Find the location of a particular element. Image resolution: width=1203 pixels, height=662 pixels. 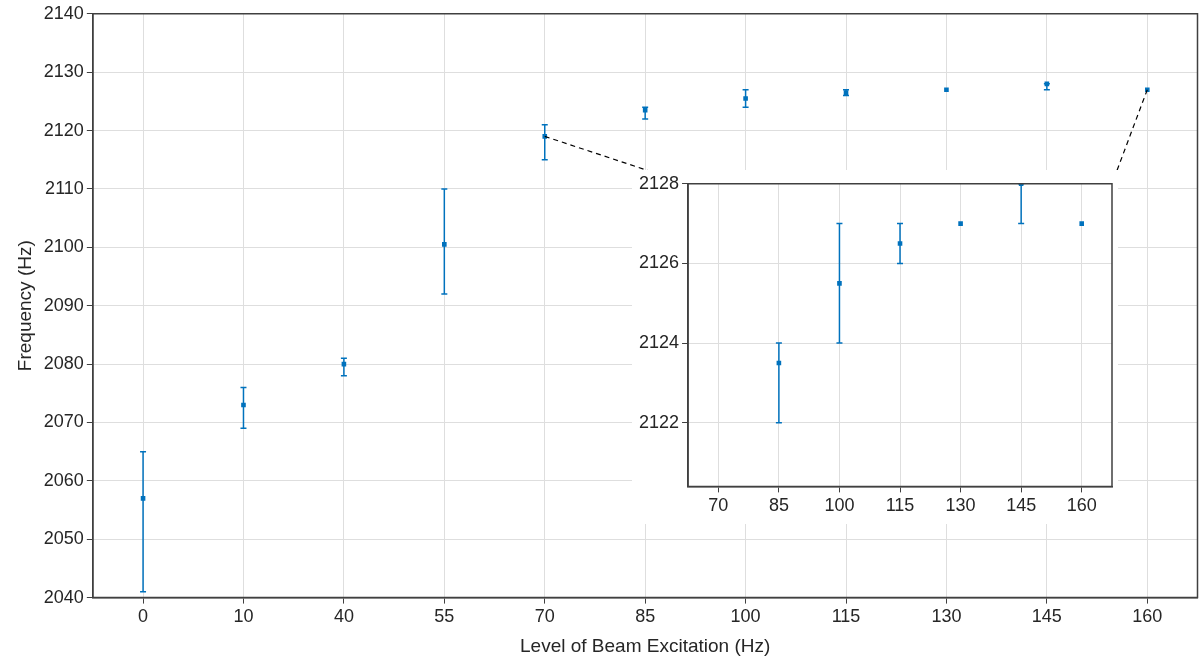

y-tick-label: 2090 is located at coordinates (63, 304).